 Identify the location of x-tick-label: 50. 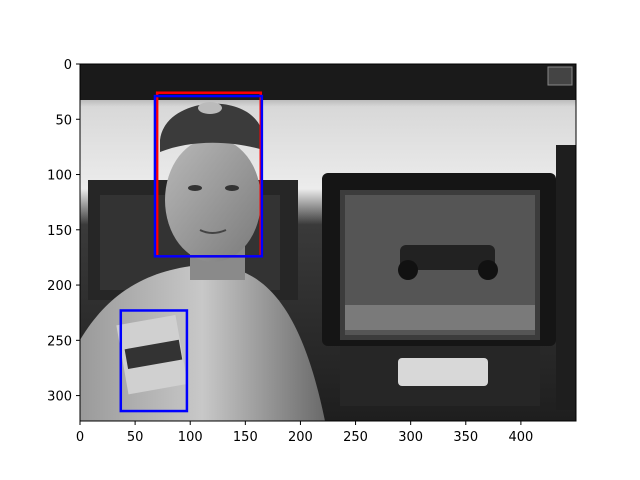
(135, 437).